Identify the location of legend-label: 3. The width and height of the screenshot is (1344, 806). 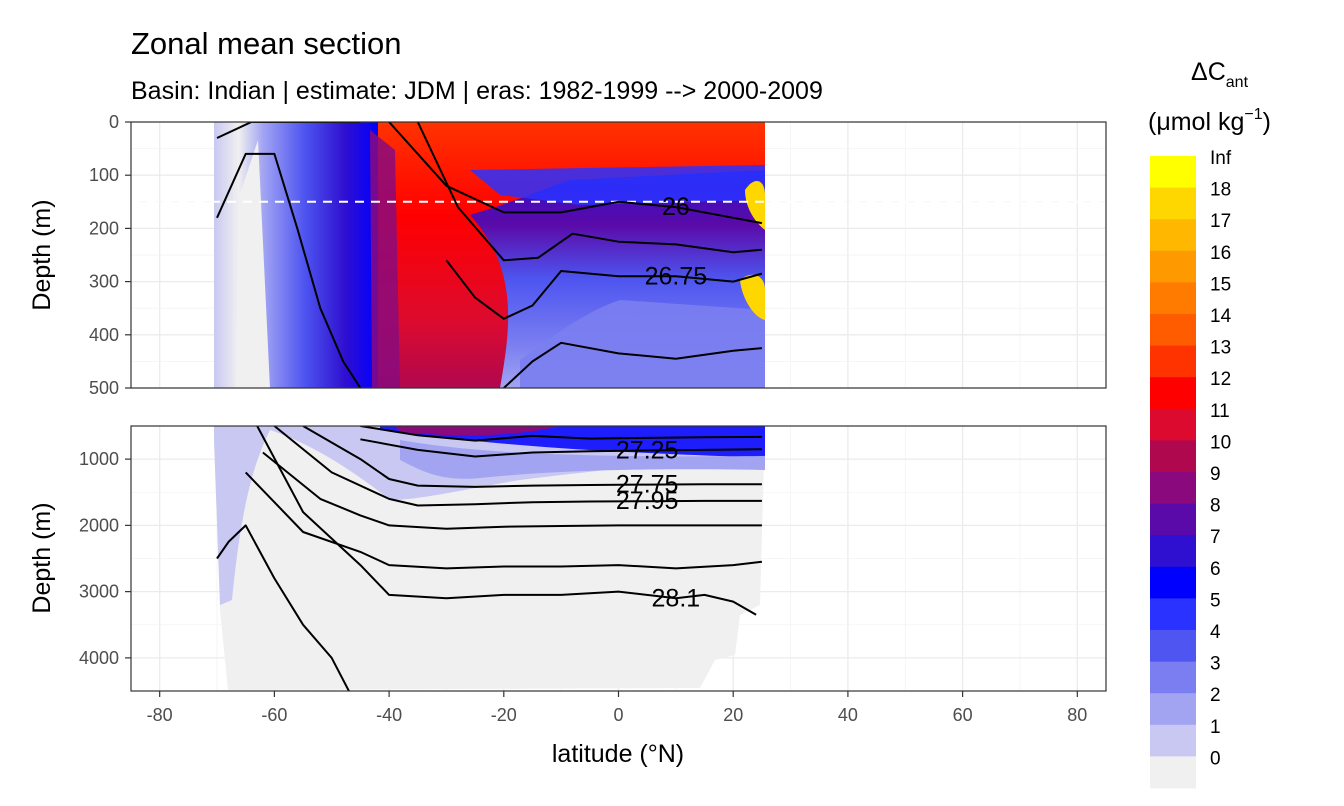
(1215, 664).